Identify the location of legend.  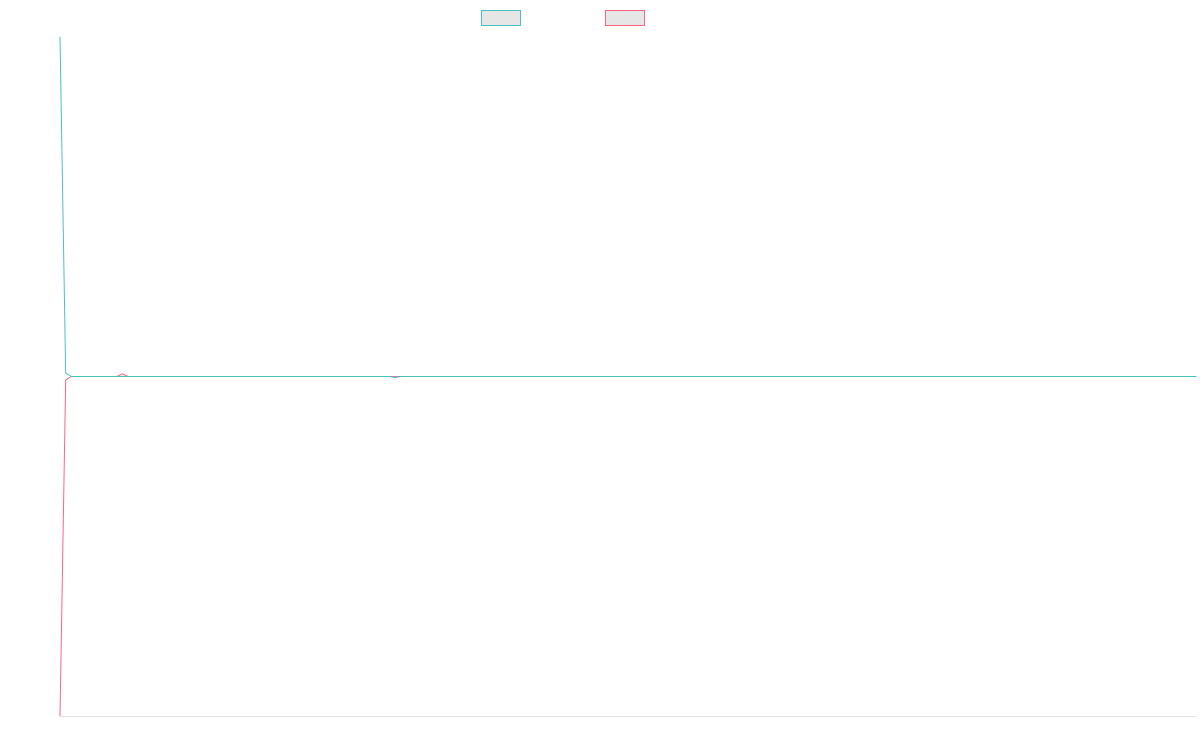
(563, 18).